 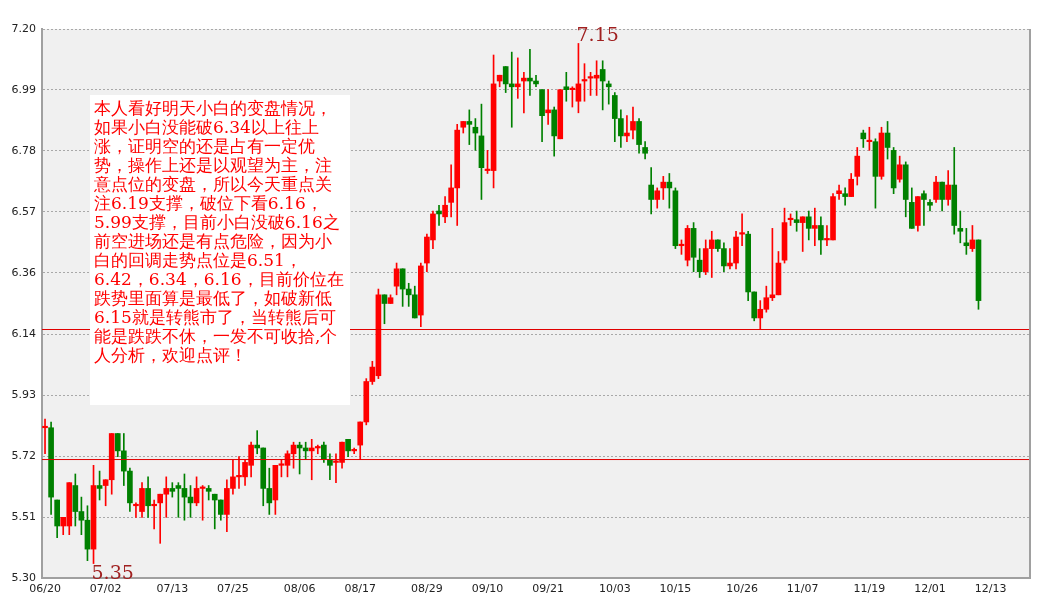 What do you see at coordinates (23, 577) in the screenshot?
I see `y-tick-label: 5.30` at bounding box center [23, 577].